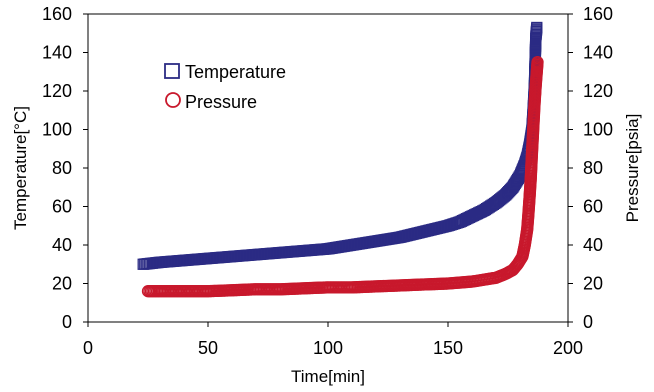 The image size is (654, 392). Describe the element at coordinates (448, 348) in the screenshot. I see `x-tick-label: 150` at that location.